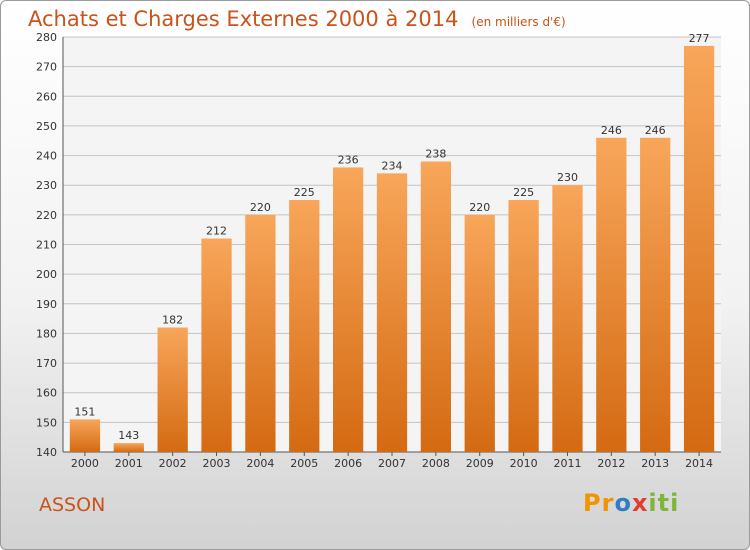  What do you see at coordinates (46, 185) in the screenshot?
I see `y-tick-label: 230` at bounding box center [46, 185].